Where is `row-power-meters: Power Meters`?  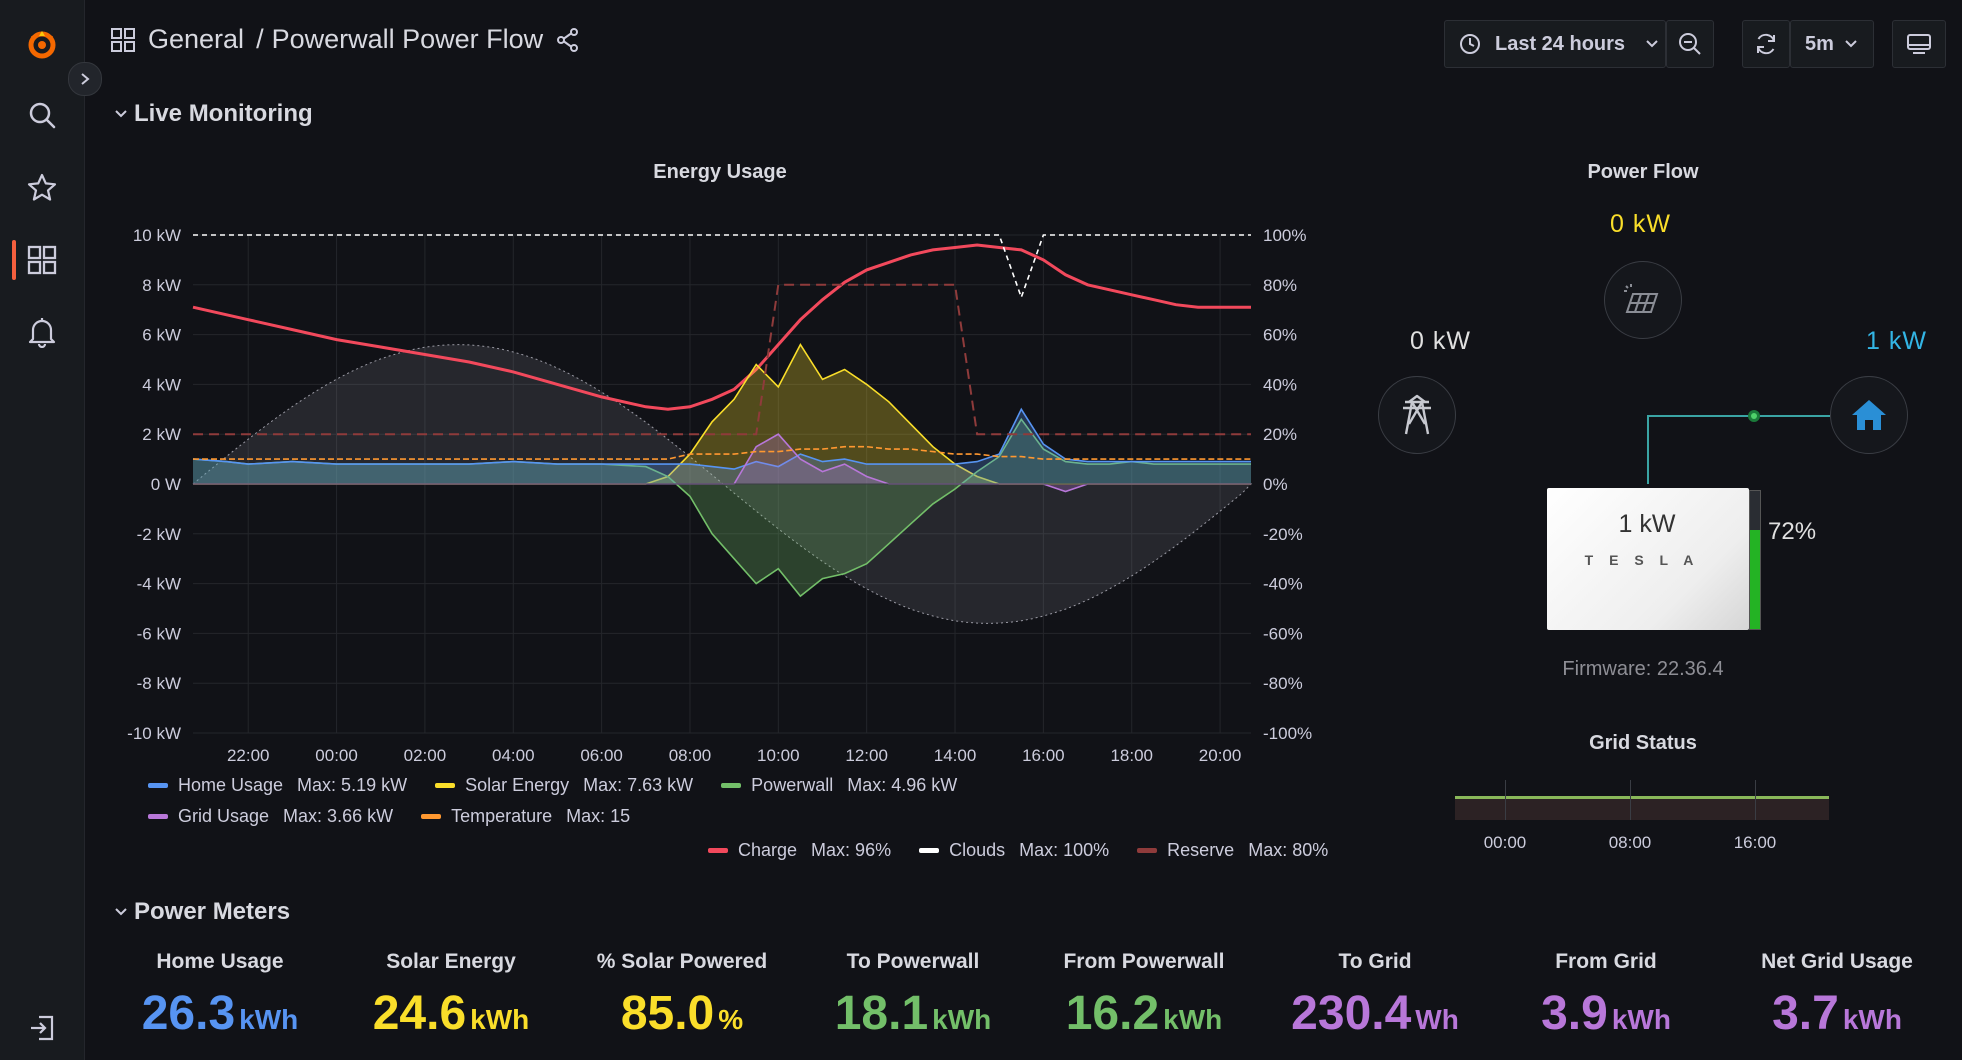
row-power-meters: Power Meters is located at coordinates (202, 912).